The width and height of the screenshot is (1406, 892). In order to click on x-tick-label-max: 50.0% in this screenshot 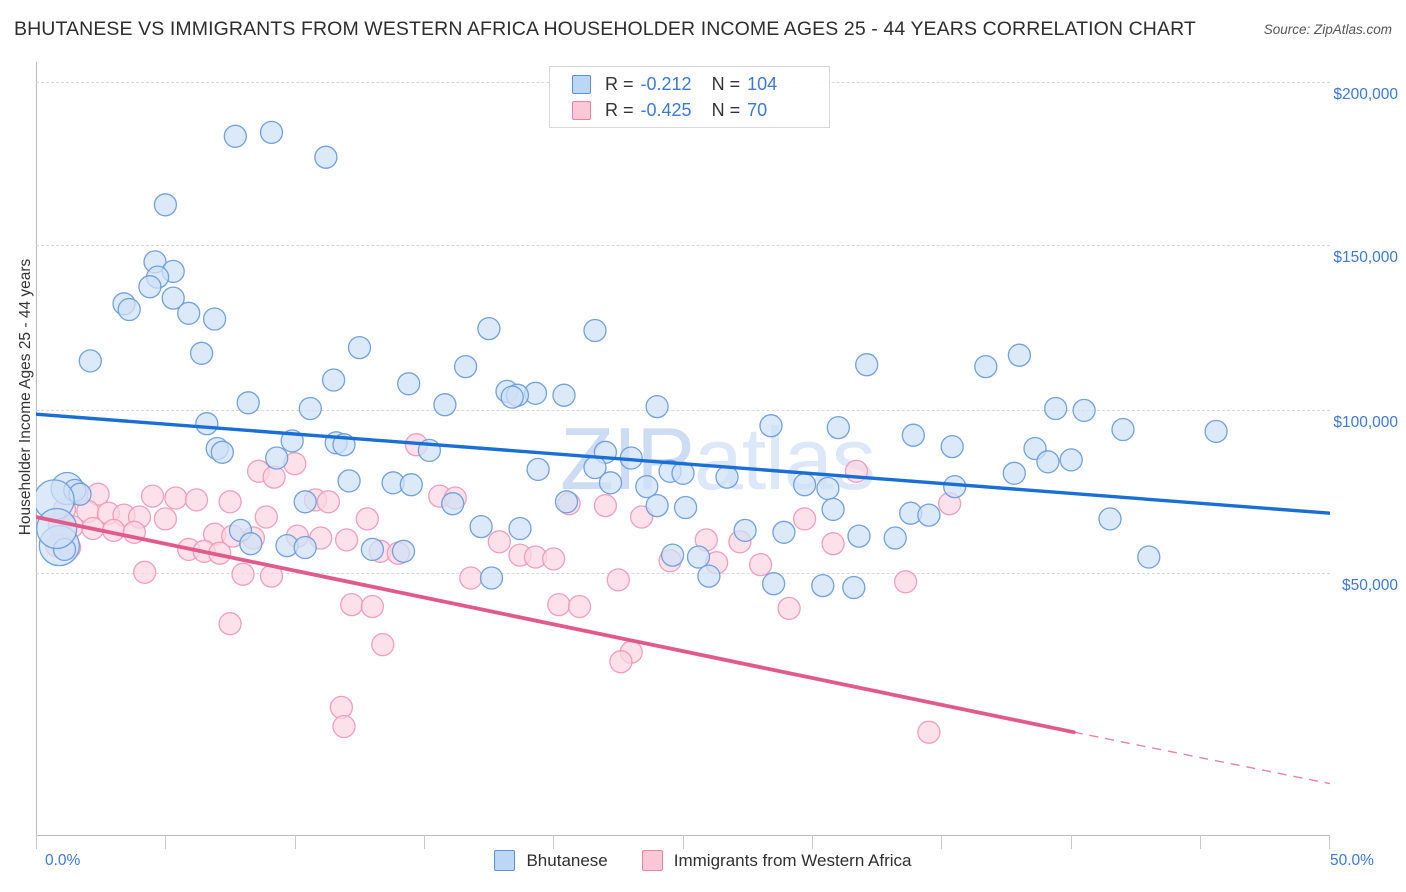, I will do `click(1352, 860)`.